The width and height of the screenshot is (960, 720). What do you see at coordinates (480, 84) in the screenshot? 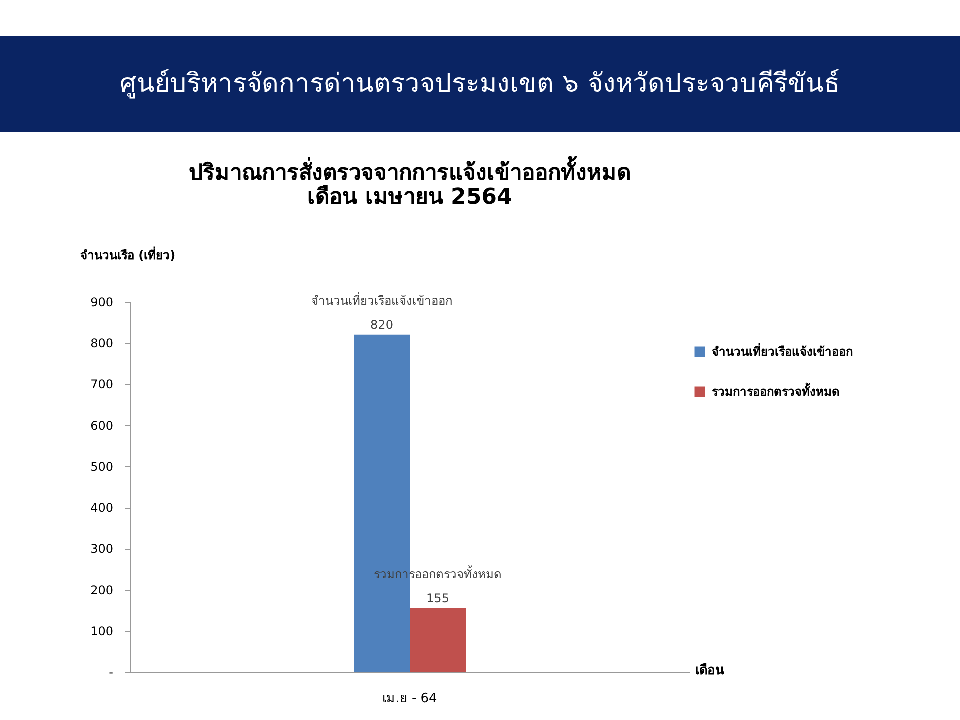
I see `chart-title: ศูนย์บริหารจัดการด่านตรวจประมงเขต ๖ จังหวัดประจวบคีรีขันธ์` at bounding box center [480, 84].